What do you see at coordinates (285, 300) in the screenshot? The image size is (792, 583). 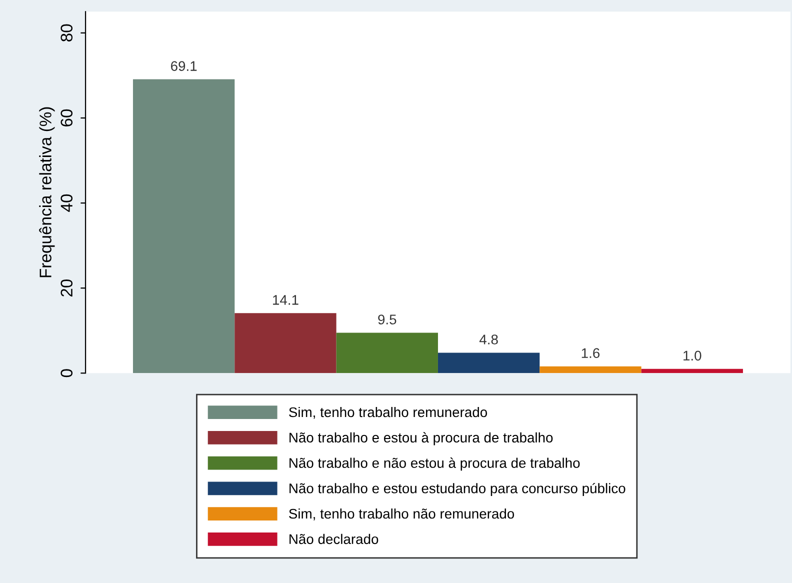 I see `data-label: 14.1` at bounding box center [285, 300].